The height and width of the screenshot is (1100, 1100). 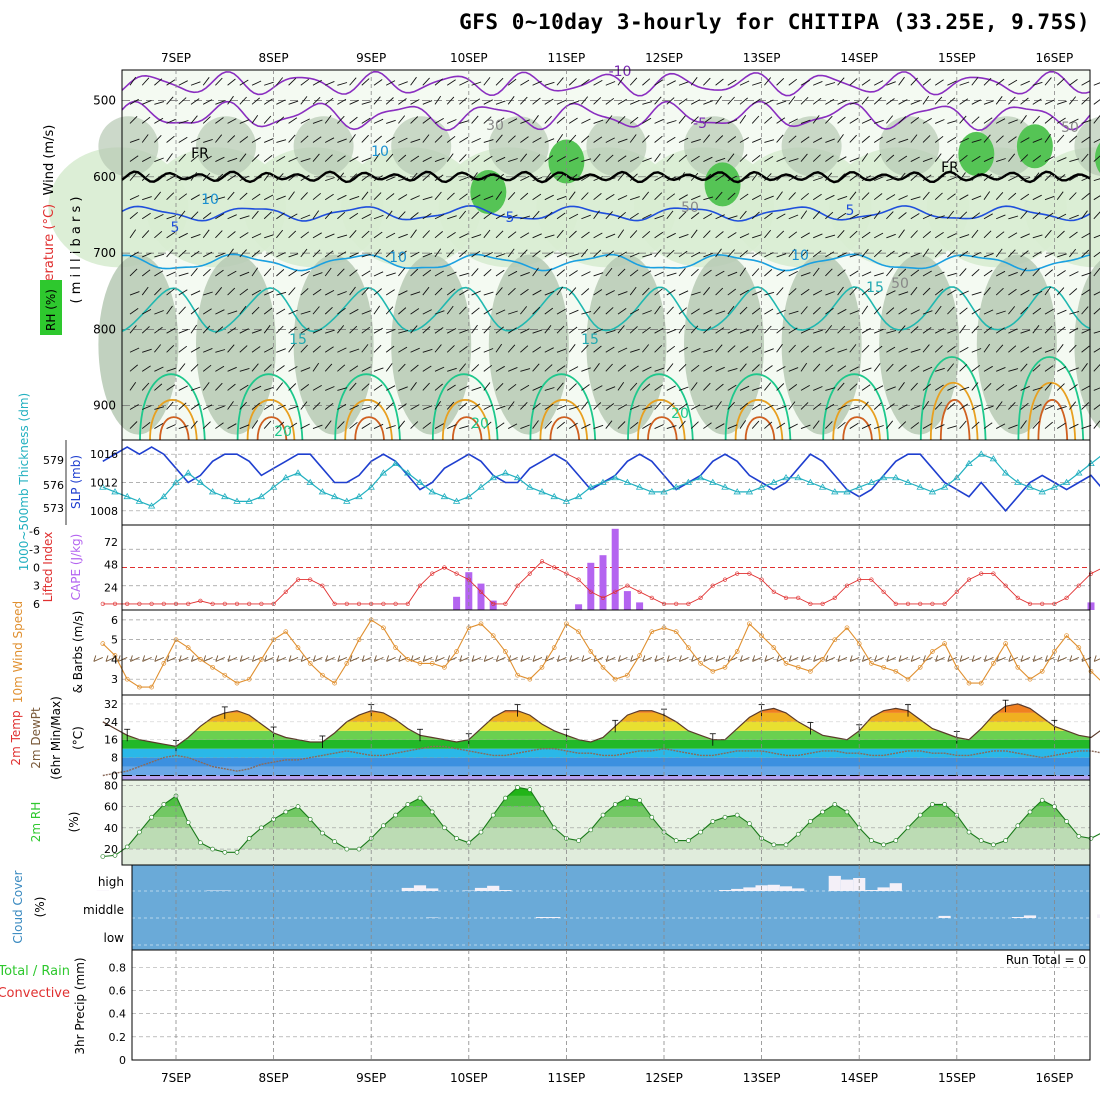 What do you see at coordinates (1098, 916) in the screenshot?
I see `cloud-middle-bar` at bounding box center [1098, 916].